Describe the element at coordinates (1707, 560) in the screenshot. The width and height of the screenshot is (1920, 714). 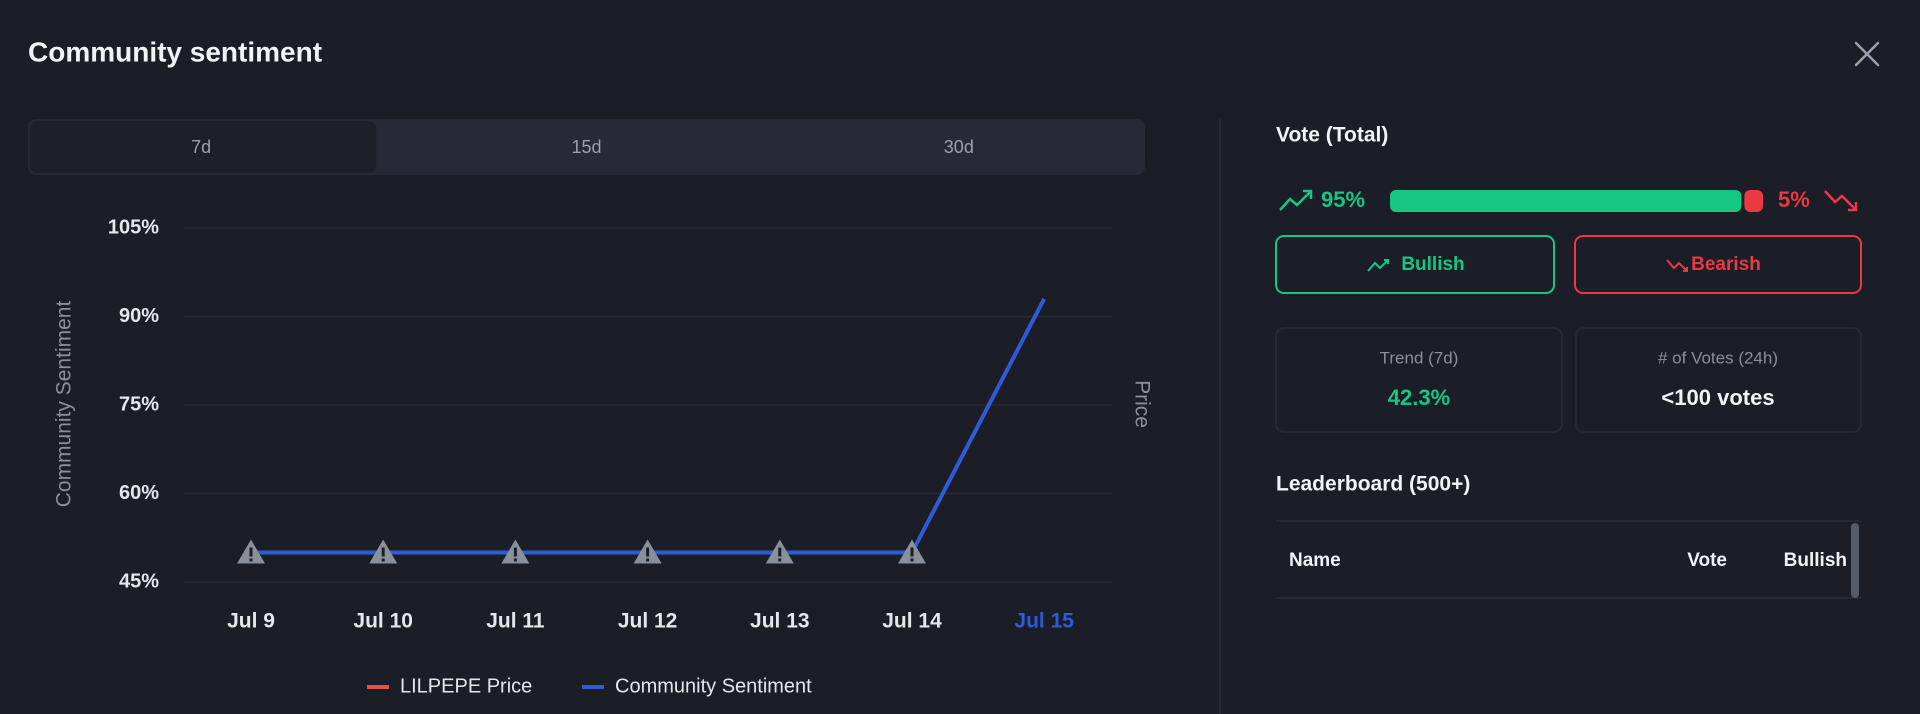
I see `column-header: Vote` at that location.